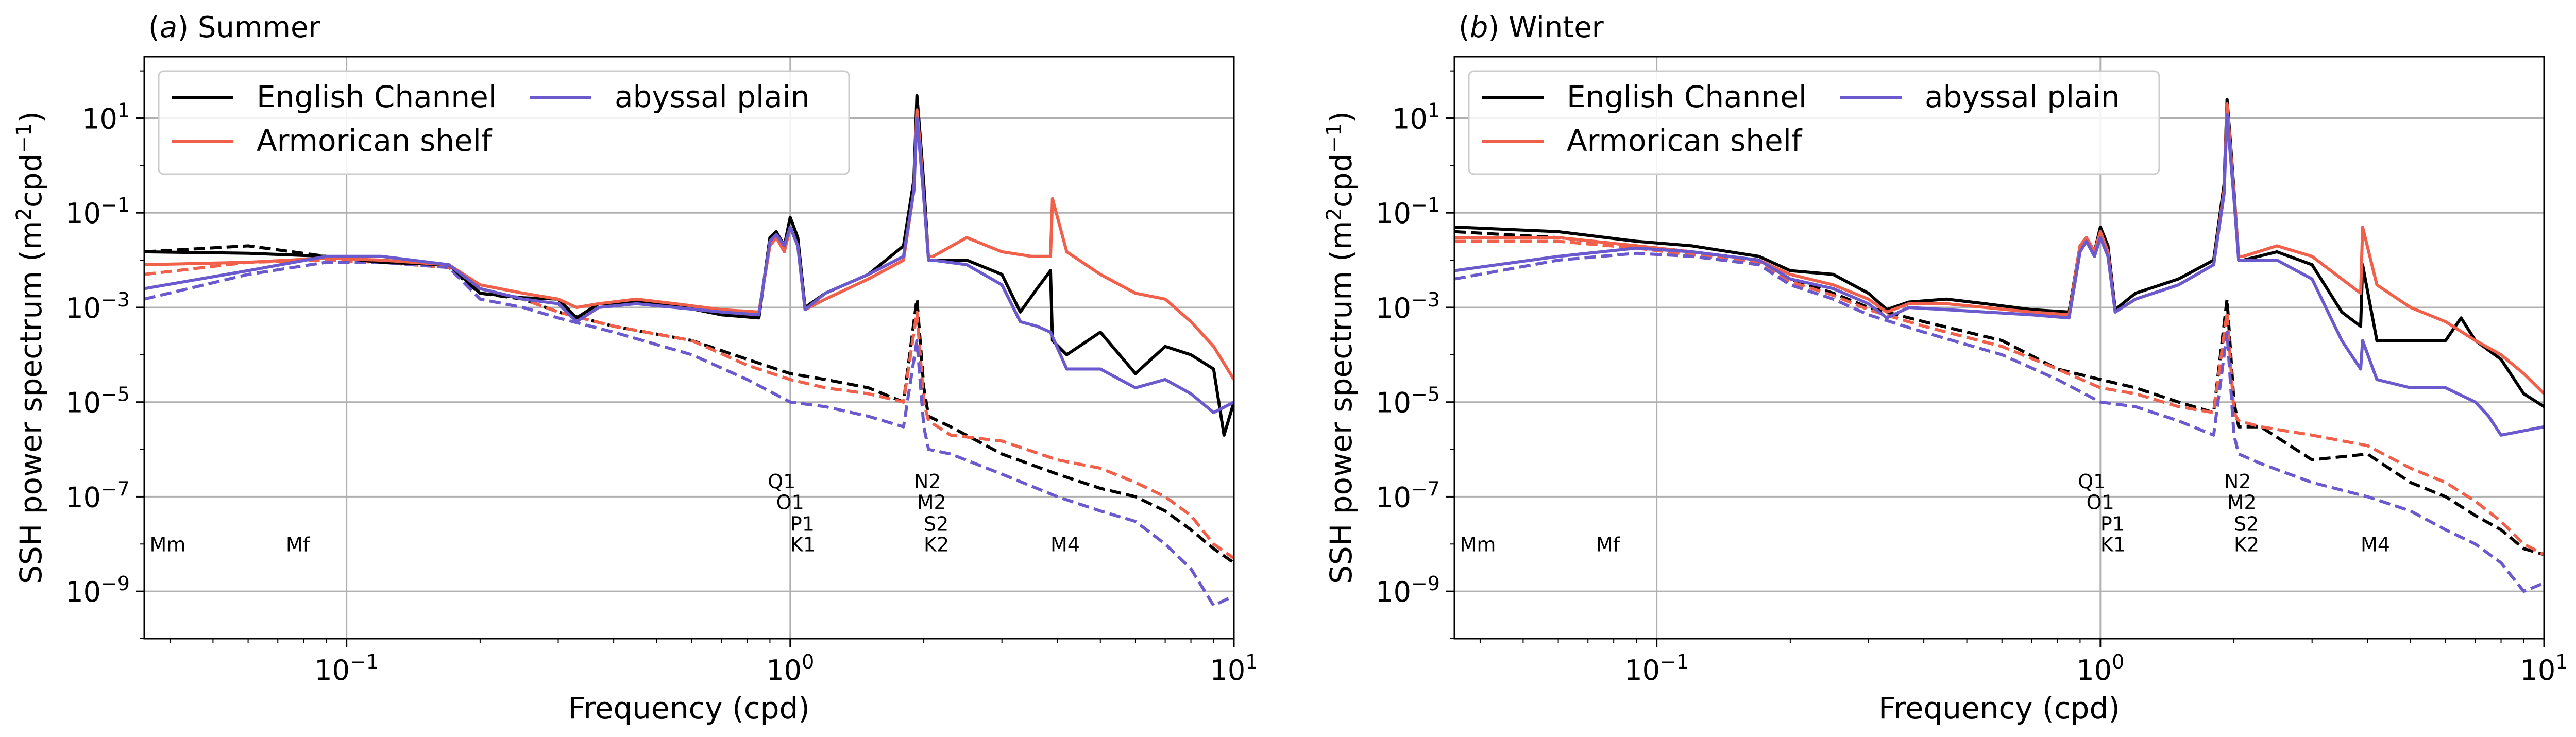  I want to click on tick-exponent: −9, so click(115, 583).